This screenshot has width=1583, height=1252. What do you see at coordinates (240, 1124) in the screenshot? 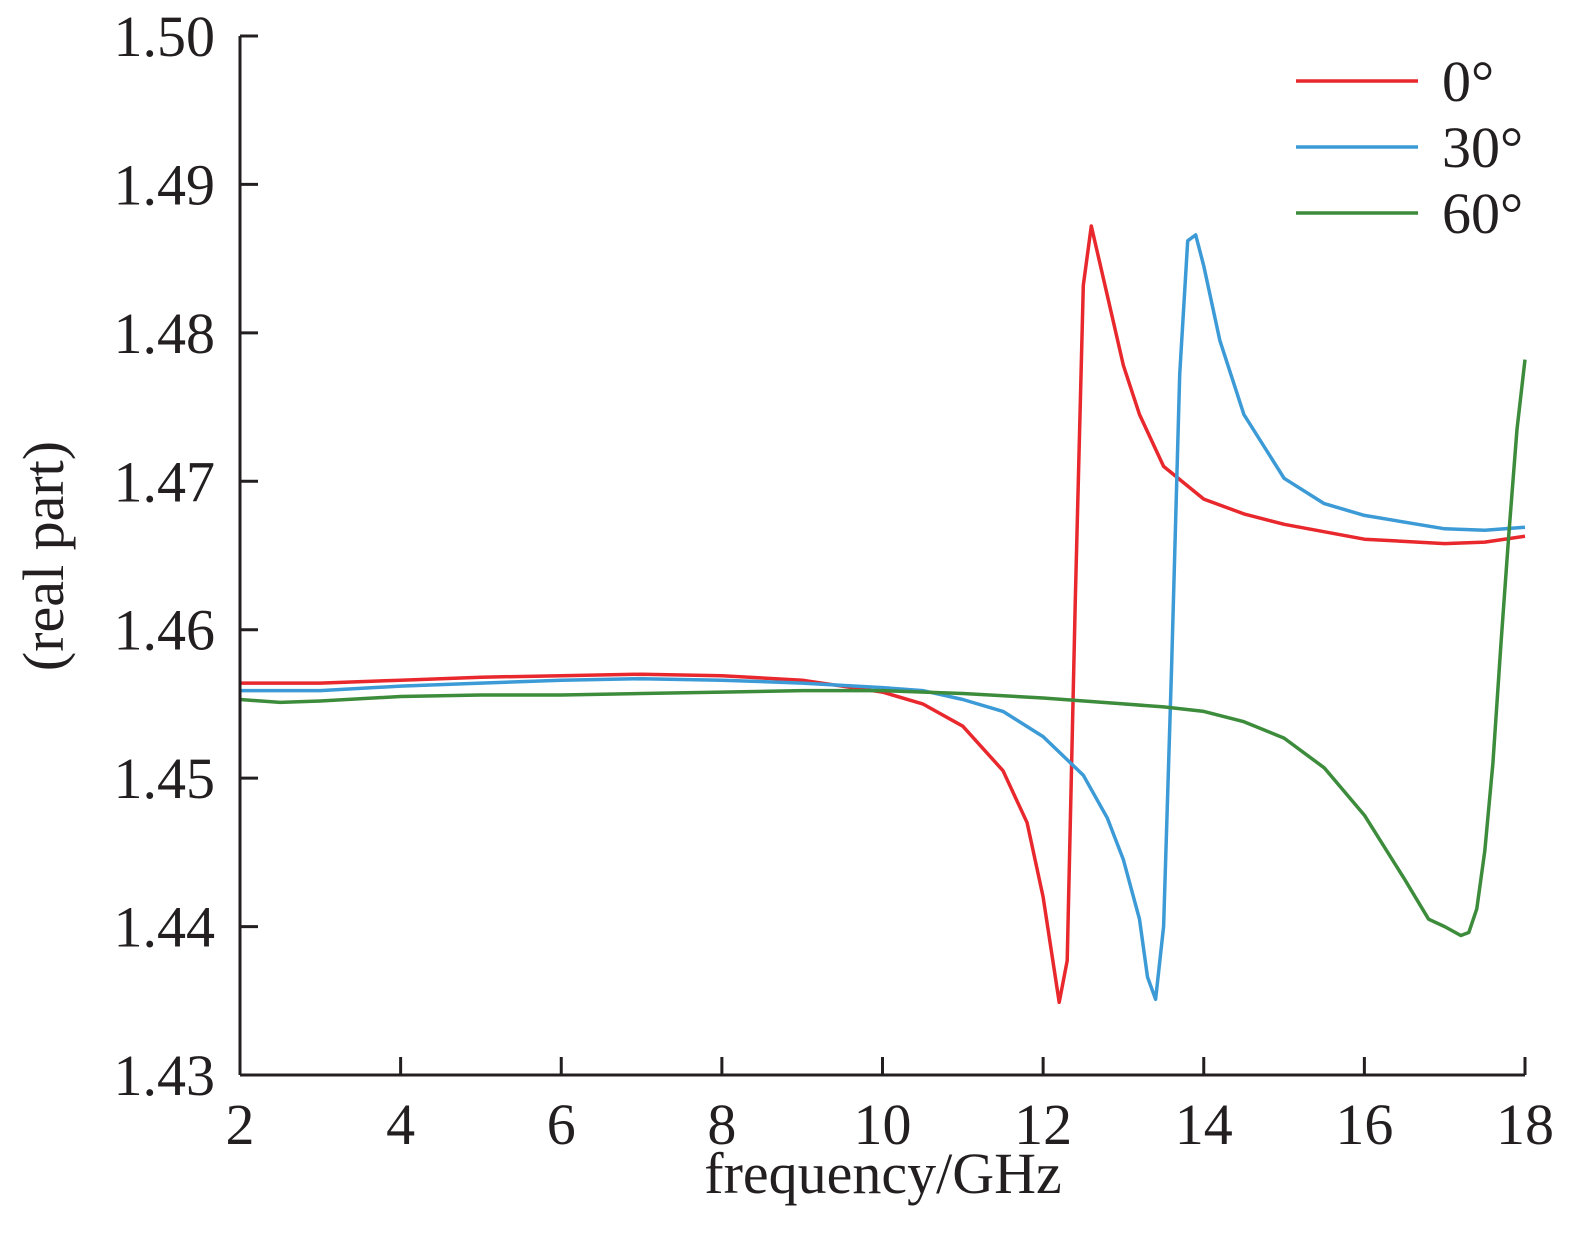
I see `x-tick-label: 2` at bounding box center [240, 1124].